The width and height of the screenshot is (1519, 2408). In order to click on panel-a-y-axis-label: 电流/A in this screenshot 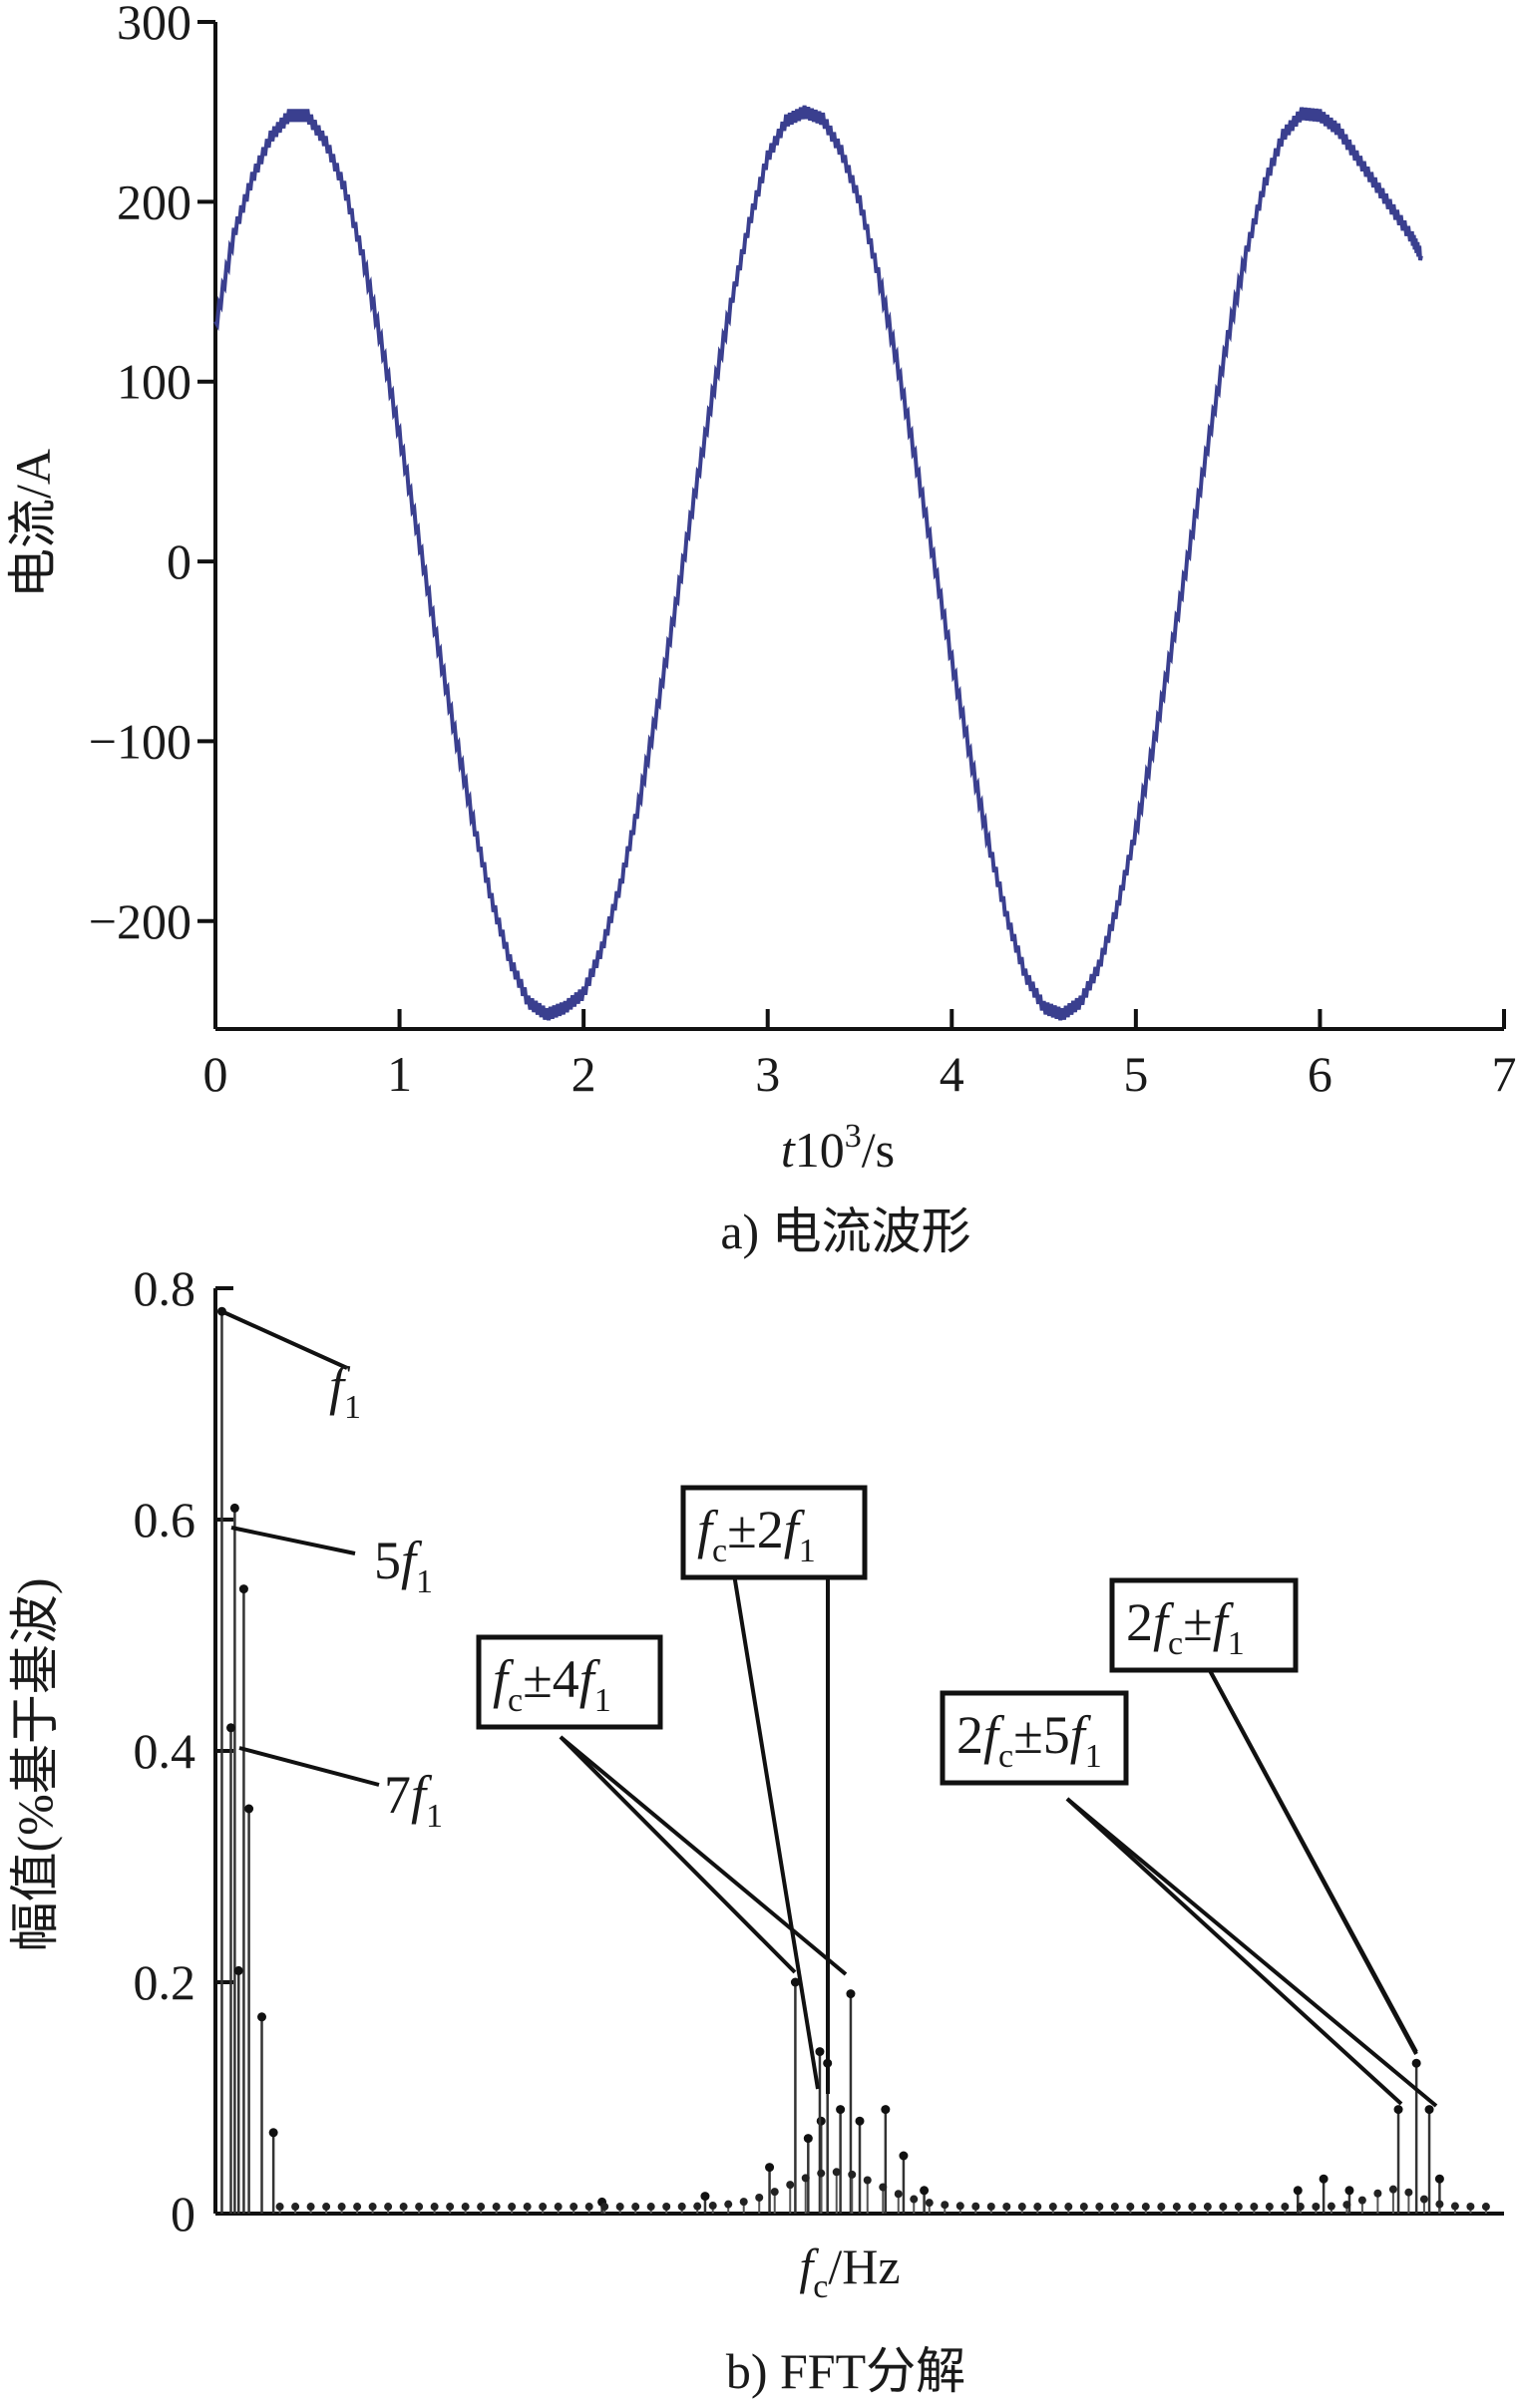, I will do `click(33, 523)`.